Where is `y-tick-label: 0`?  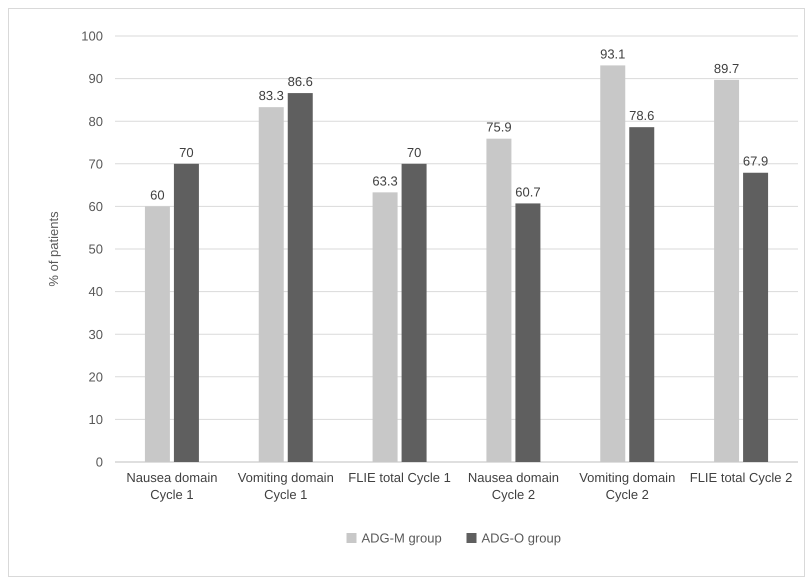
y-tick-label: 0 is located at coordinates (99, 462).